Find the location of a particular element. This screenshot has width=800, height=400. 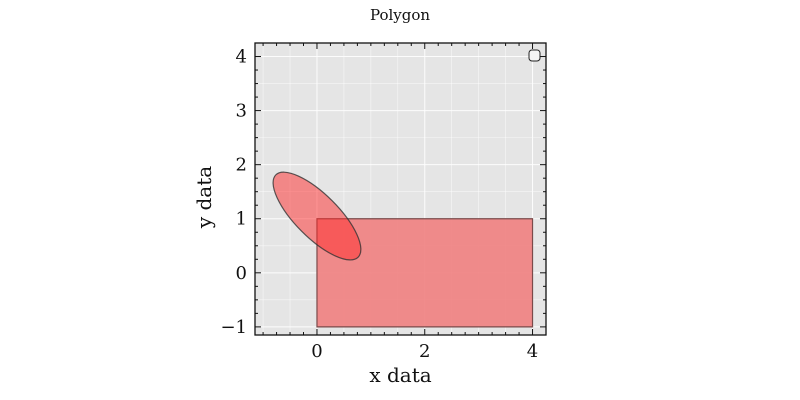

x-axis-label: x data is located at coordinates (400, 375).